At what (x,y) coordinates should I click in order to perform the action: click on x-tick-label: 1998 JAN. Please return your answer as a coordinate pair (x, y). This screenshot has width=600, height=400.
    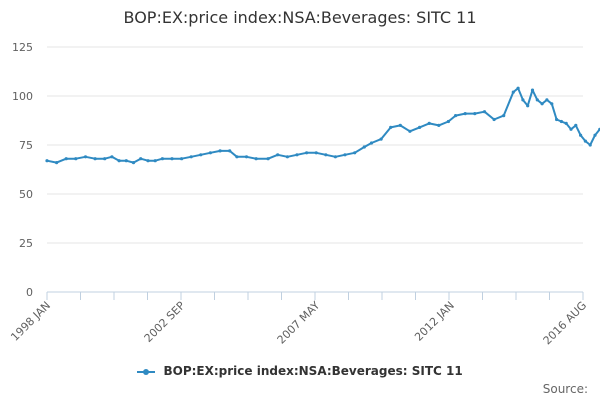
    Looking at the image, I should click on (30, 321).